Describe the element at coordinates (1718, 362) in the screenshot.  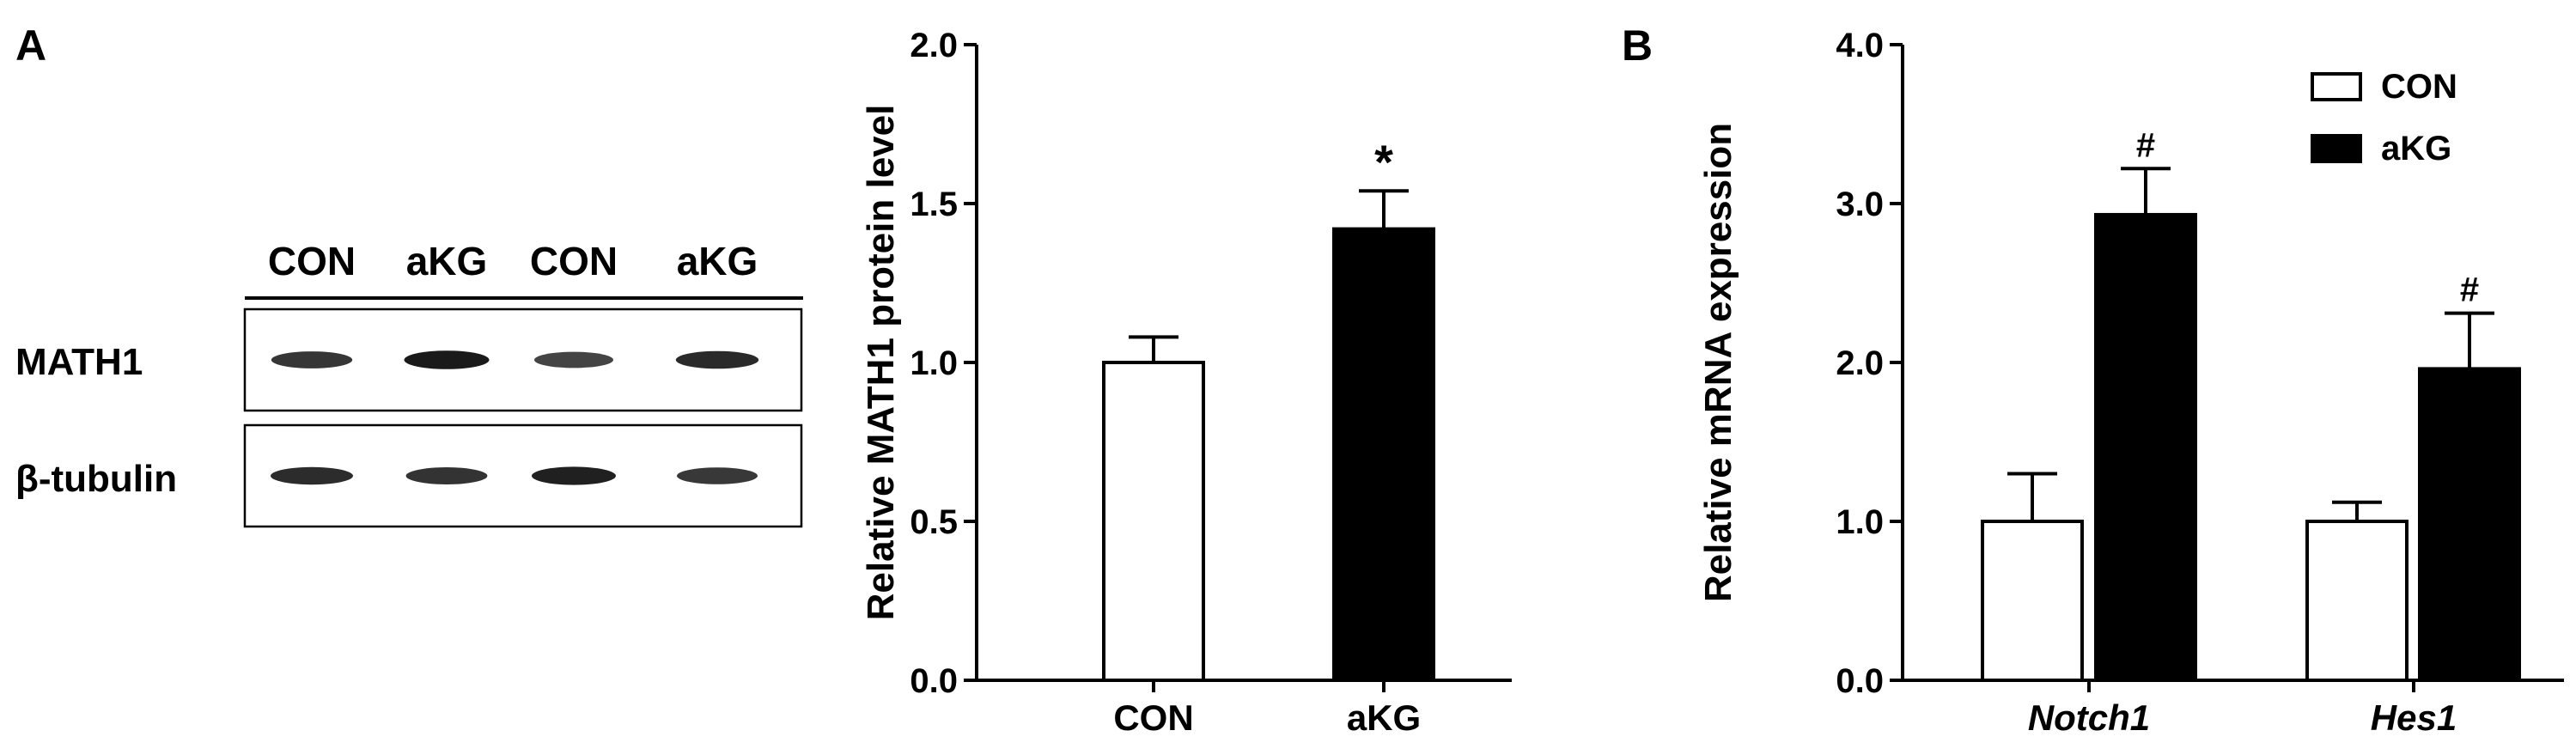
I see `y-axis-label: Relative mRNA expression` at that location.